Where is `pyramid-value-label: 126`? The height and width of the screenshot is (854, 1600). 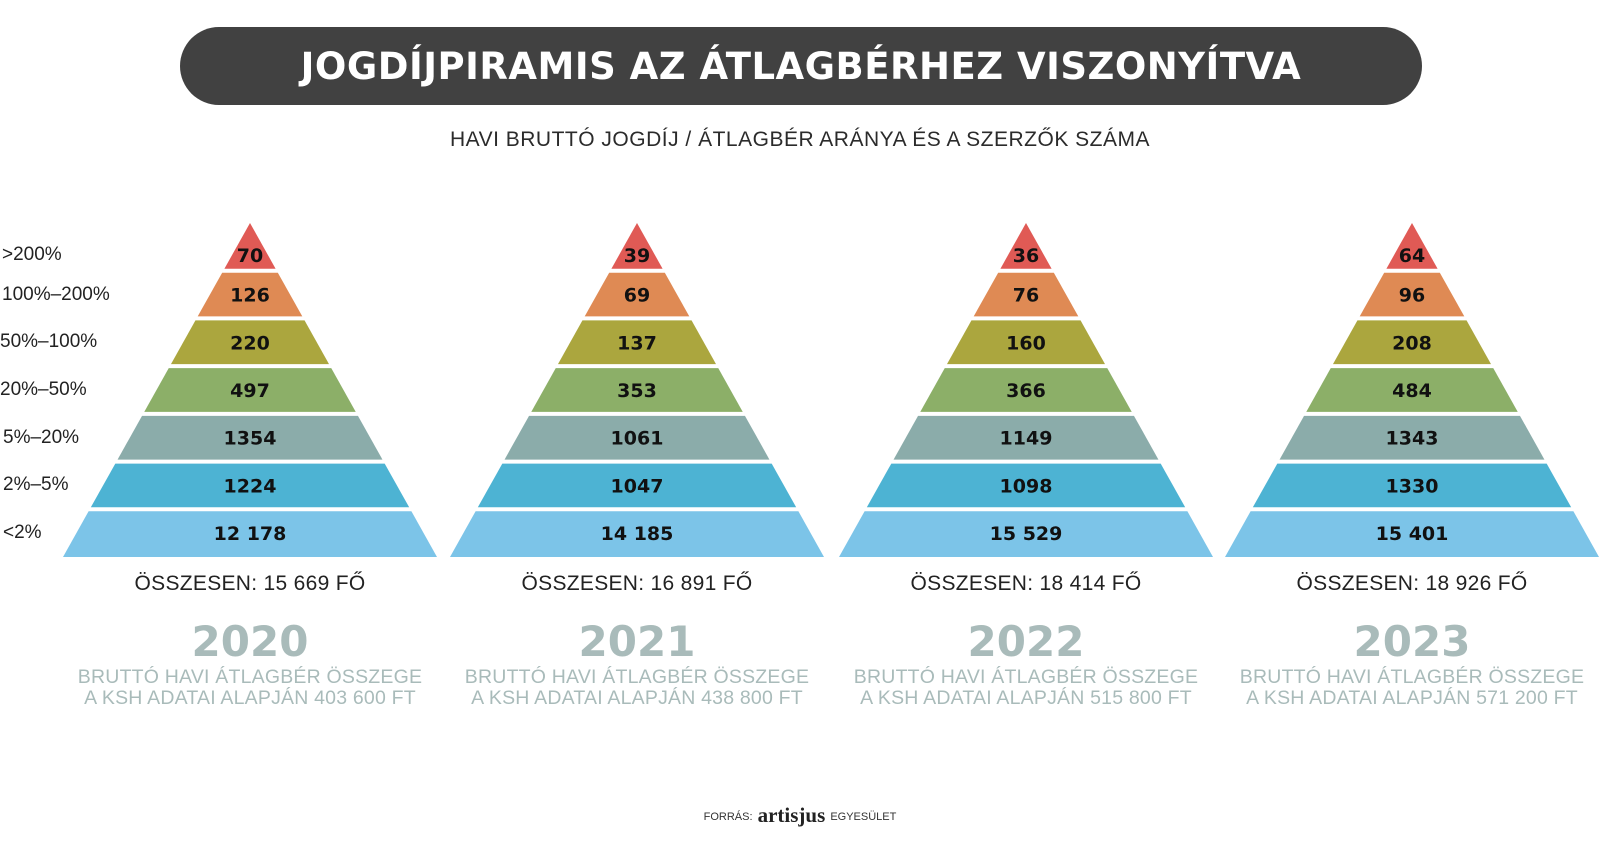 pyramid-value-label: 126 is located at coordinates (250, 296).